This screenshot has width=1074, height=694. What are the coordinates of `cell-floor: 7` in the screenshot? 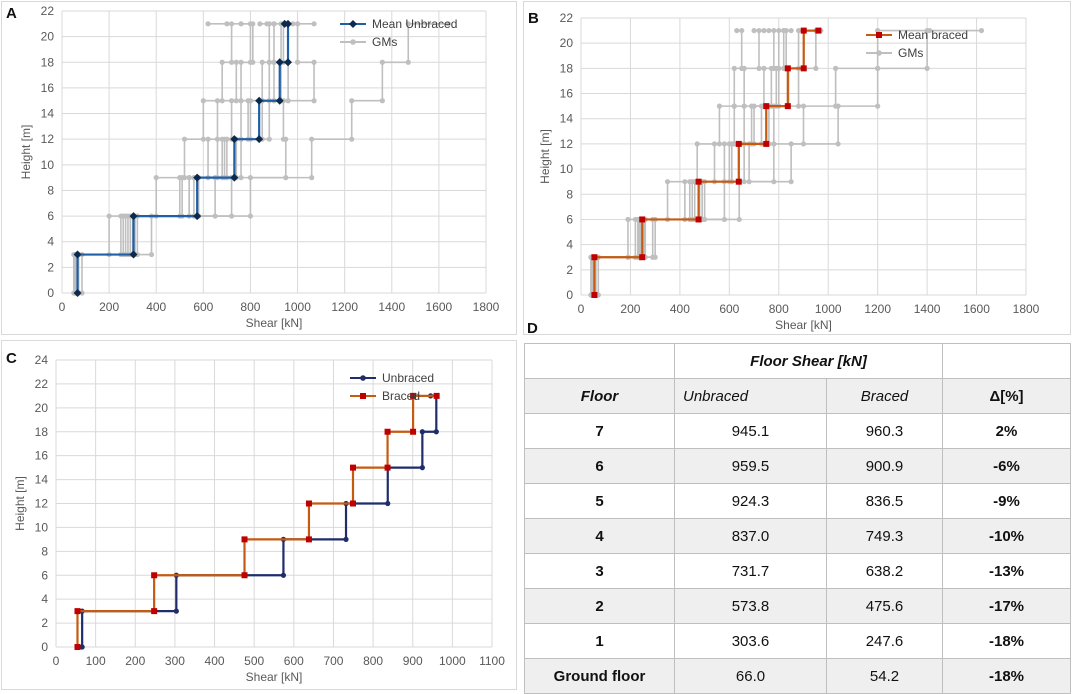 It's located at (599, 431).